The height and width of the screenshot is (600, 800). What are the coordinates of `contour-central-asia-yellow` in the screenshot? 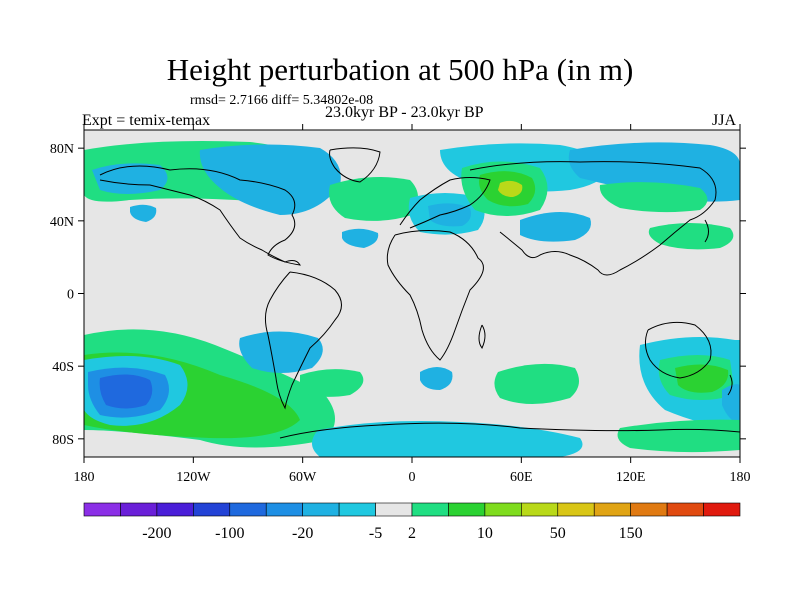 It's located at (510, 188).